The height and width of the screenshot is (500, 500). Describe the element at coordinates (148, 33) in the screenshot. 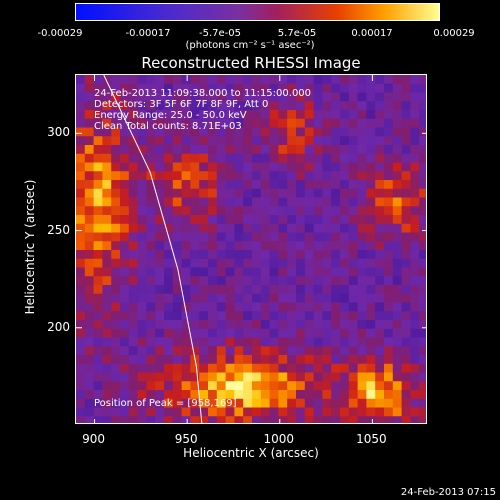

I see `colorbar-tick: -0.00017` at that location.